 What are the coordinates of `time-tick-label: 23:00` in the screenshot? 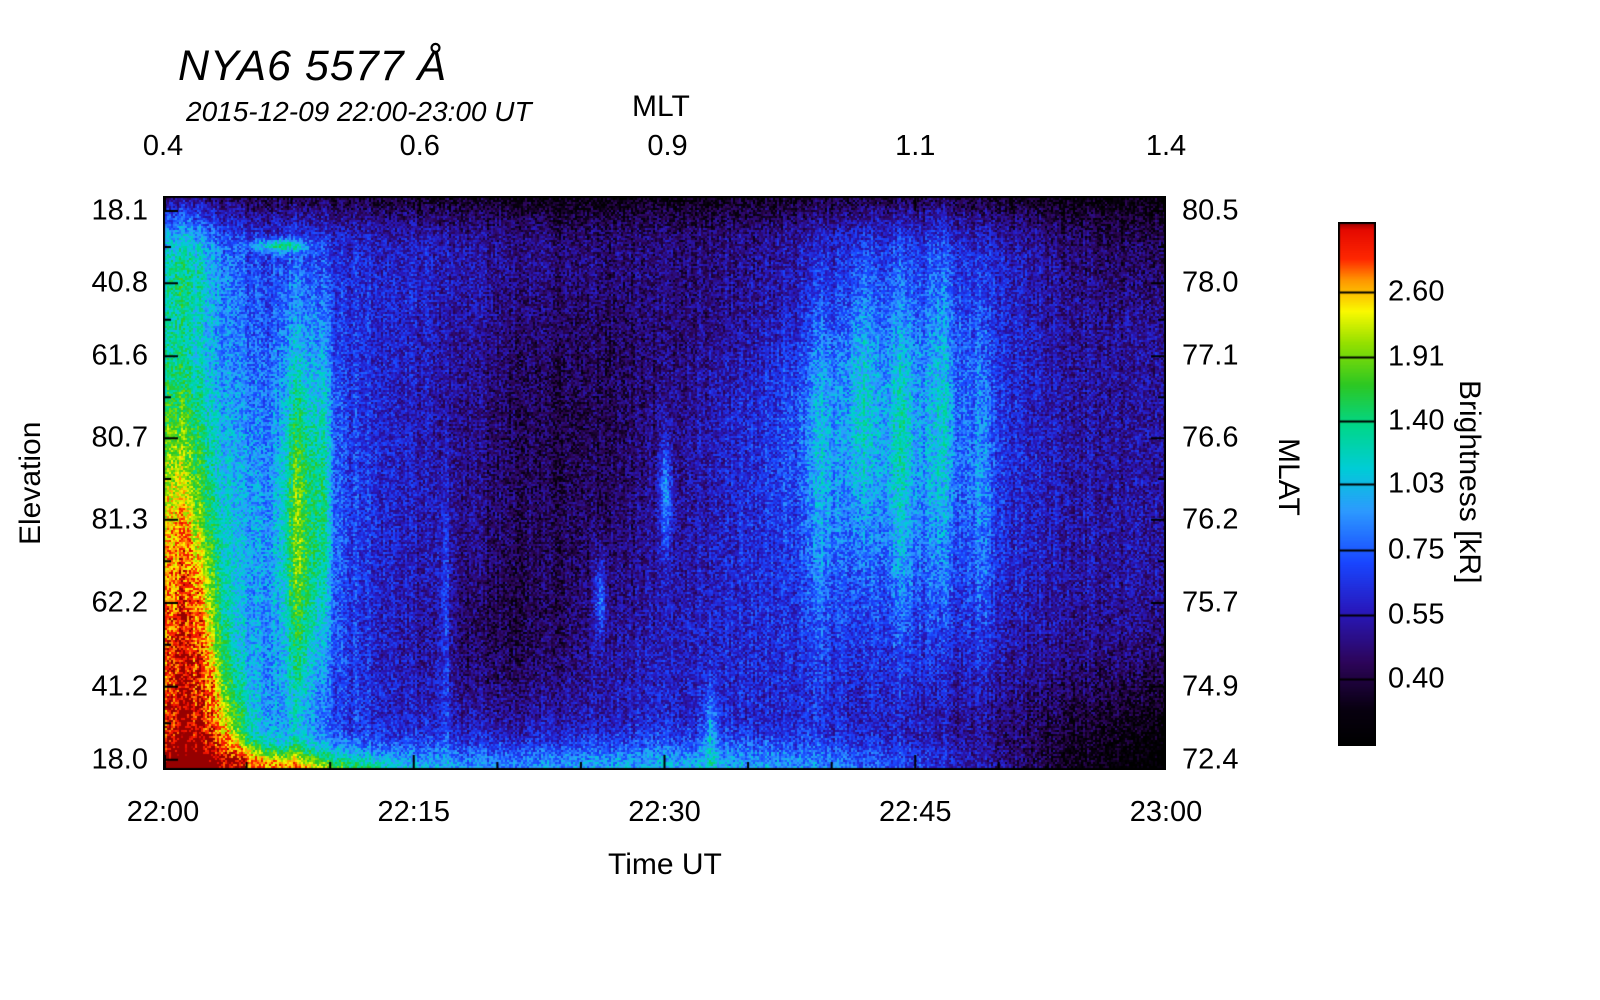 It's located at (1166, 812).